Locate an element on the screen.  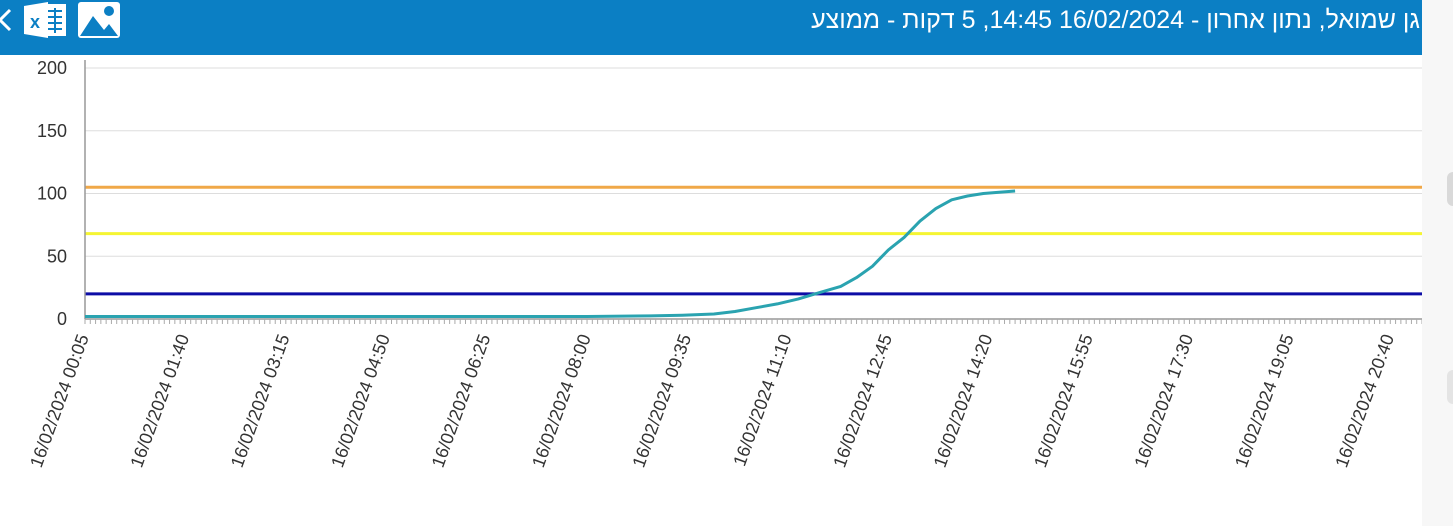
x-tick-label: 16/02/2024 09:35 is located at coordinates (661, 401).